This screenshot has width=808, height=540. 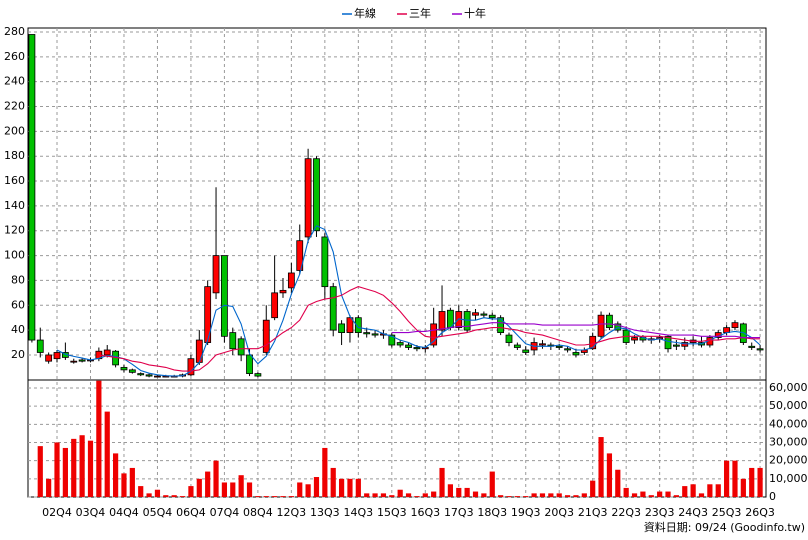 What do you see at coordinates (325, 512) in the screenshot?
I see `x-tick-label: 13Q3` at bounding box center [325, 512].